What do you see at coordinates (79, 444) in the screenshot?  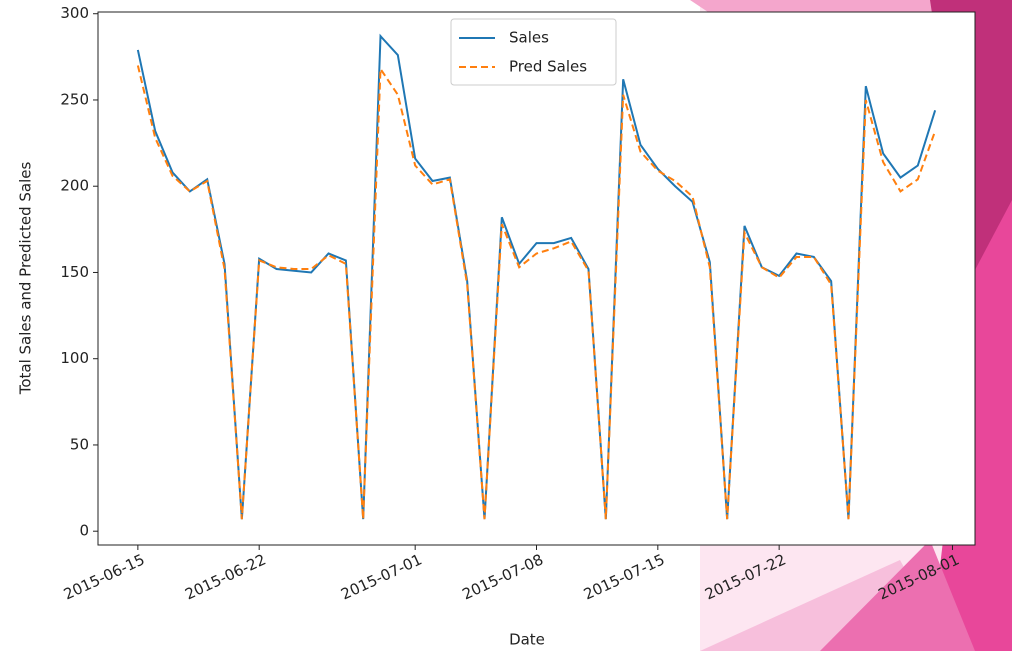 I see `y-tick-label: 50` at bounding box center [79, 444].